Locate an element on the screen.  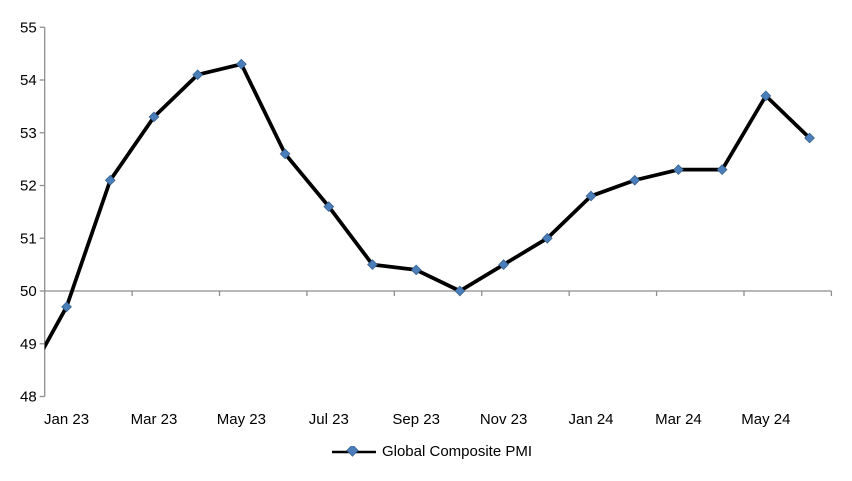
legend-label: Global Composite PMI is located at coordinates (457, 451).